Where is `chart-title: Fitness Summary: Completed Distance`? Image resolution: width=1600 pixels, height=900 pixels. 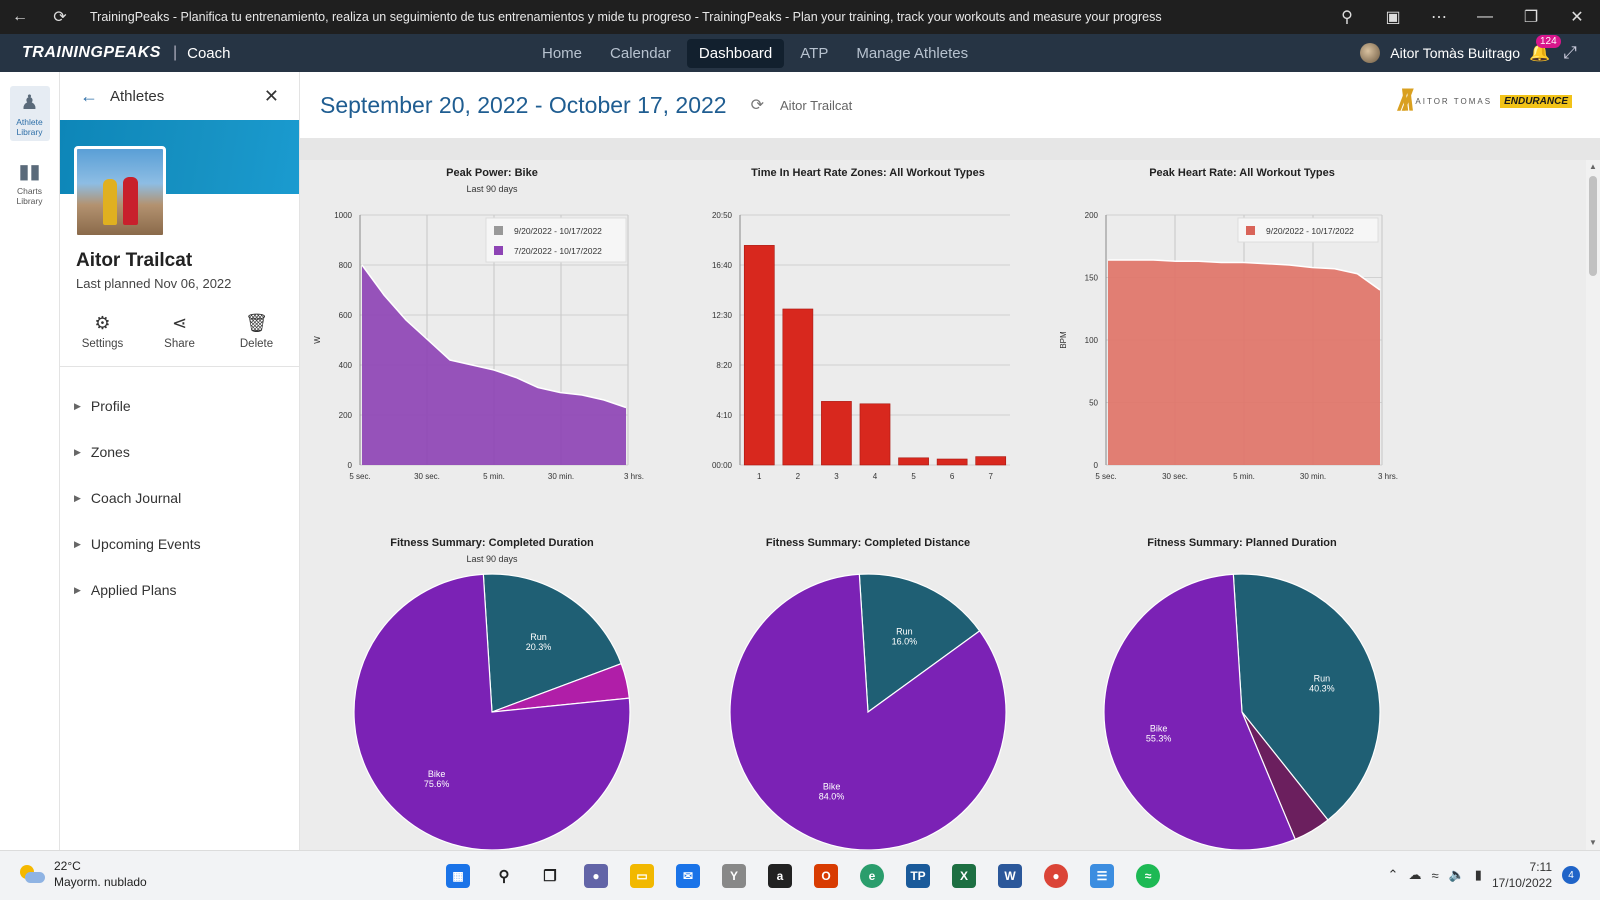
chart-title: Fitness Summary: Completed Distance is located at coordinates (868, 543).